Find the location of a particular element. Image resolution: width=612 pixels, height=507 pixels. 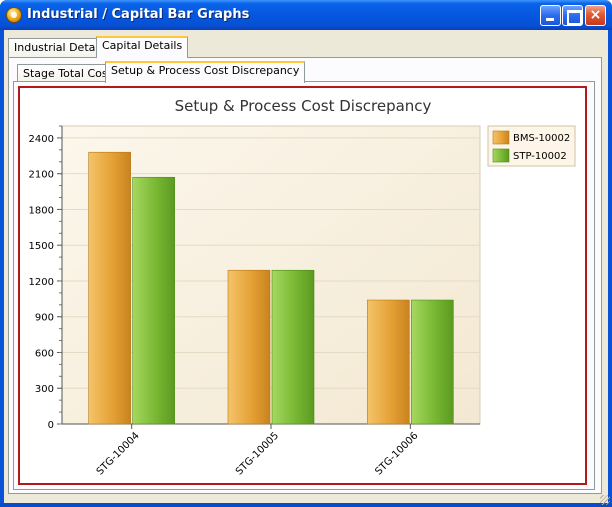

y-tick-label: 1800 is located at coordinates (41, 210).